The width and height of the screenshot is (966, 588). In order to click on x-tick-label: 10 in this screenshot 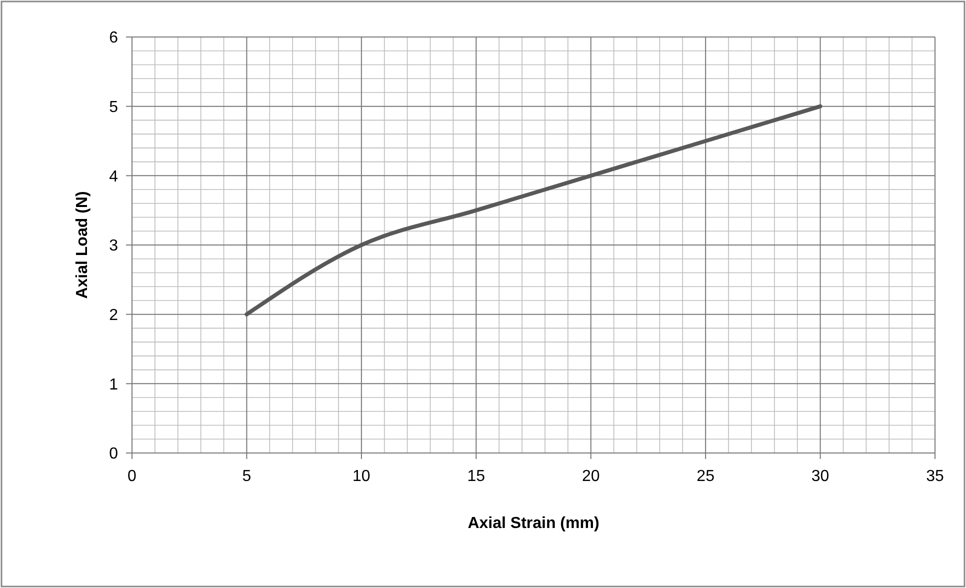, I will do `click(361, 476)`.